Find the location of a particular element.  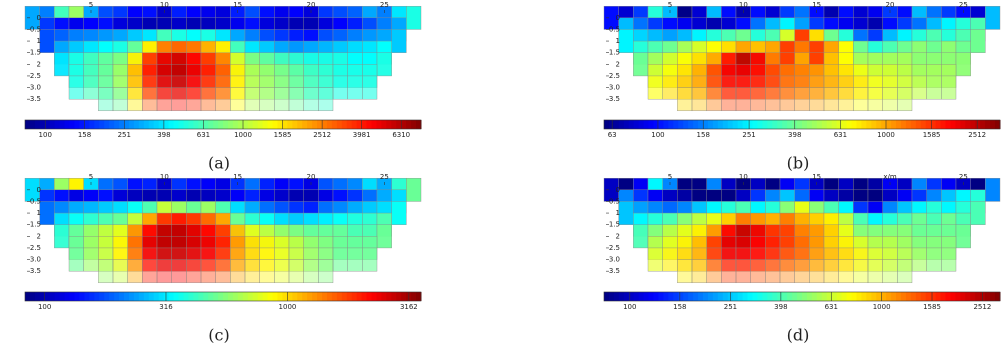

colorbar-tick-label: 1000 is located at coordinates (886, 135).